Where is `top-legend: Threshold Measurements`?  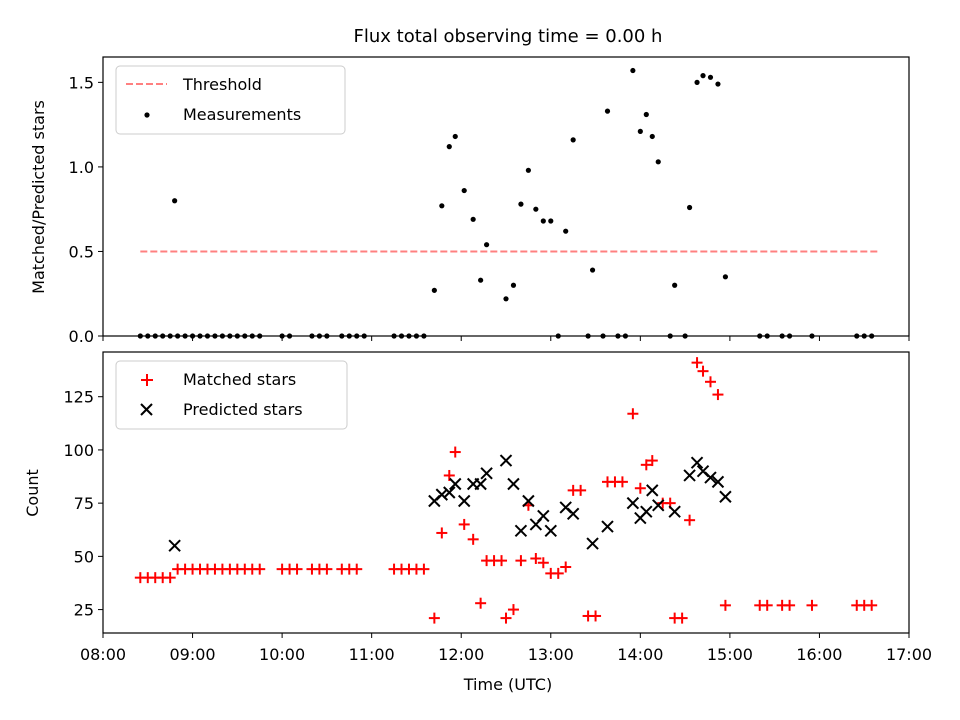
top-legend: Threshold Measurements is located at coordinates (230, 100).